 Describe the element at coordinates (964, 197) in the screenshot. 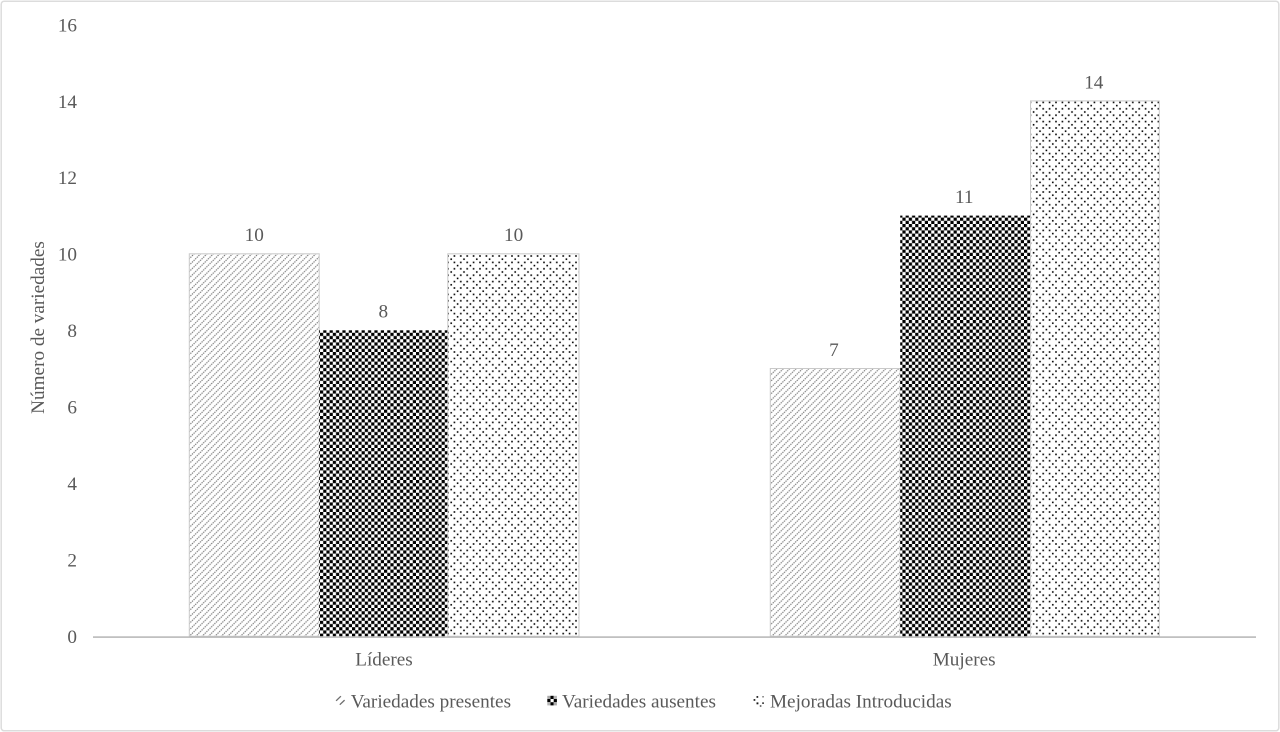

I see `svg-text: 11` at that location.